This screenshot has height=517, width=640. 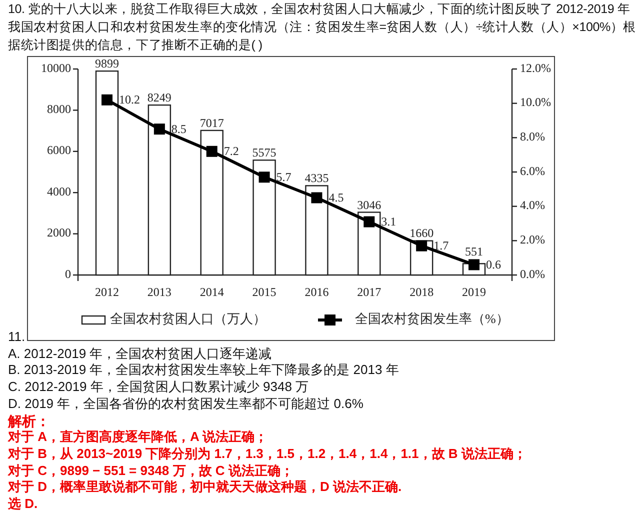 I want to click on text: 对于 C，9899 − 551 = 9348 万，故 C 说法正确；, so click(x=151, y=471).